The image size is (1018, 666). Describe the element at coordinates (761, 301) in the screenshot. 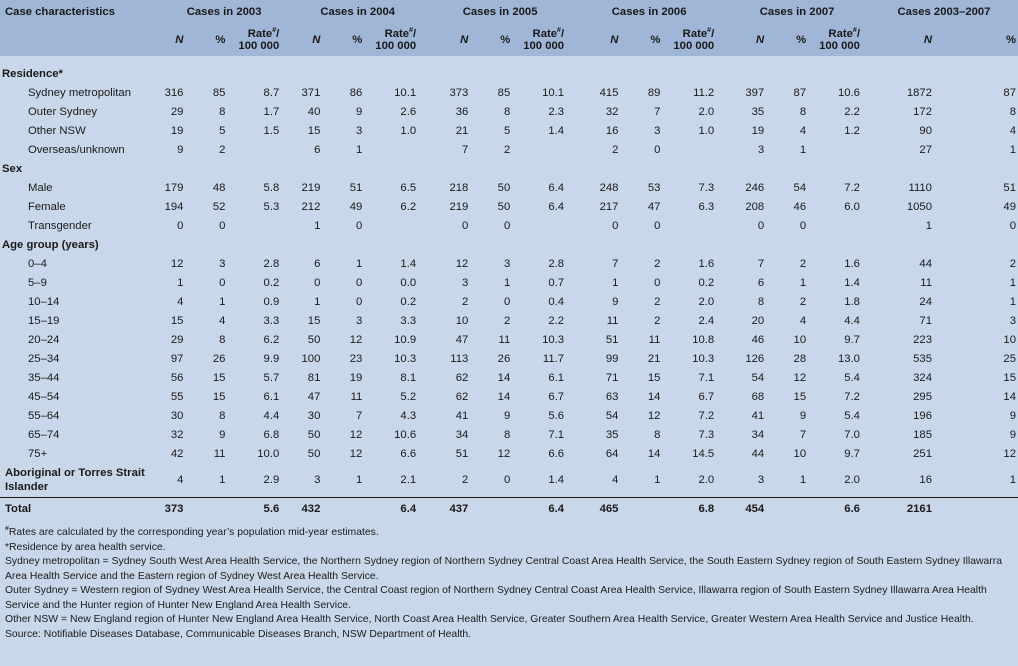

I see `cell-n: 8` at that location.